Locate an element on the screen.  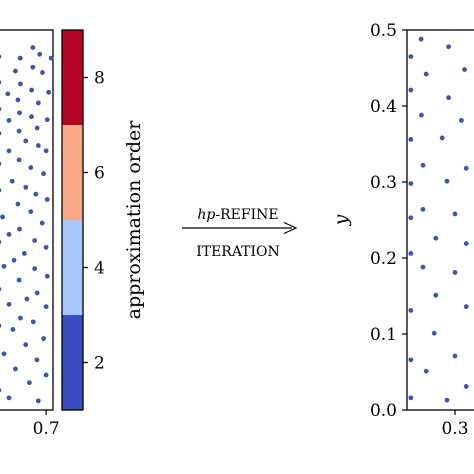
arrow-label-bottom: ITERATION is located at coordinates (238, 252).